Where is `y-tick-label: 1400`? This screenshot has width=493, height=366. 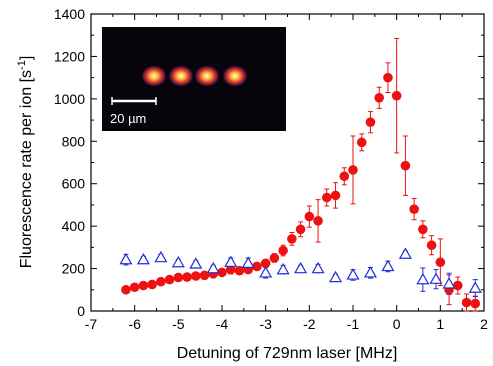 y-tick-label: 1400 is located at coordinates (69, 14).